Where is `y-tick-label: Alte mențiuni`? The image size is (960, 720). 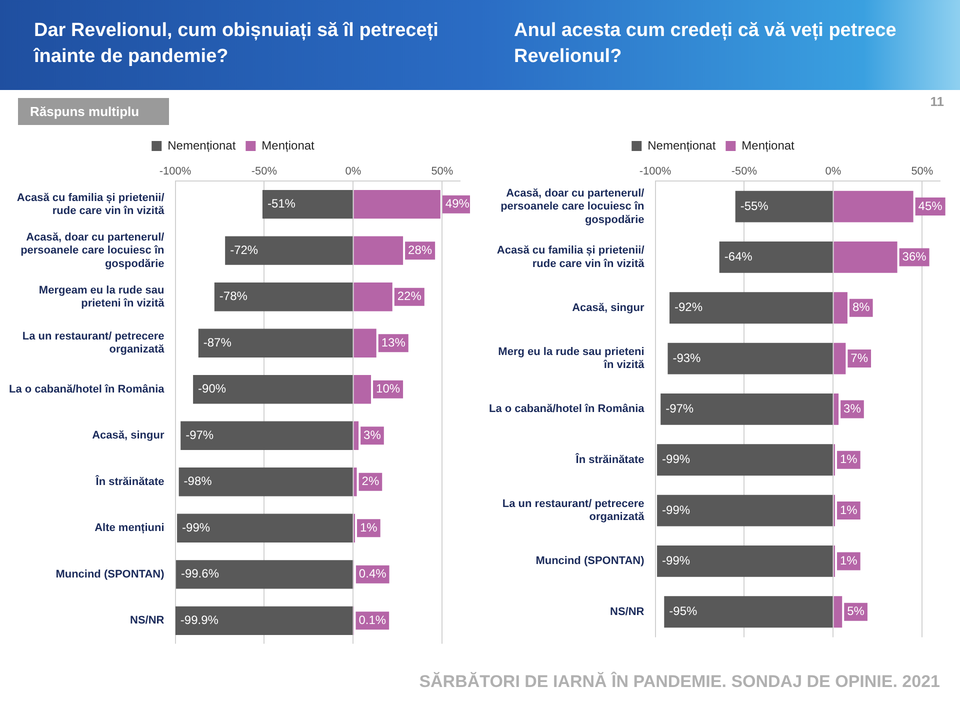 y-tick-label: Alte mențiuni is located at coordinates (129, 528).